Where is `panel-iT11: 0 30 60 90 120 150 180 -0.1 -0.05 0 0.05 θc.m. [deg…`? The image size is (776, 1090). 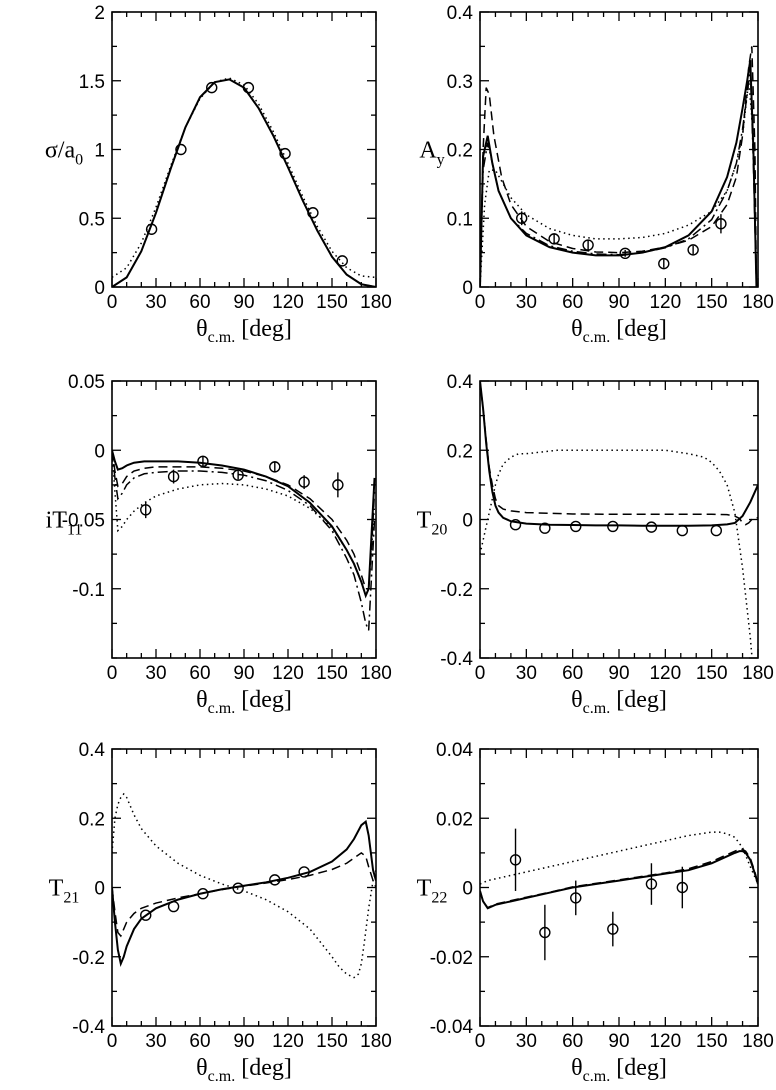 panel-iT11: 0 30 60 90 120 150 180 -0.1 -0.05 0 0.05 θc.m. [deg… is located at coordinates (219, 544).